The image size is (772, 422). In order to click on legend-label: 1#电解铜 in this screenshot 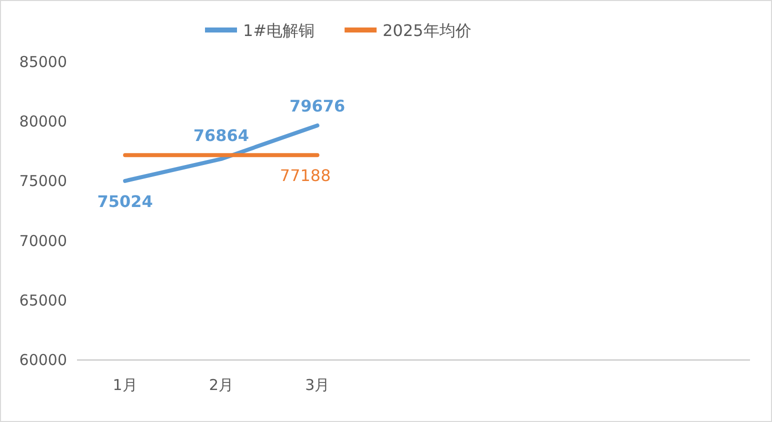, I will do `click(279, 30)`.